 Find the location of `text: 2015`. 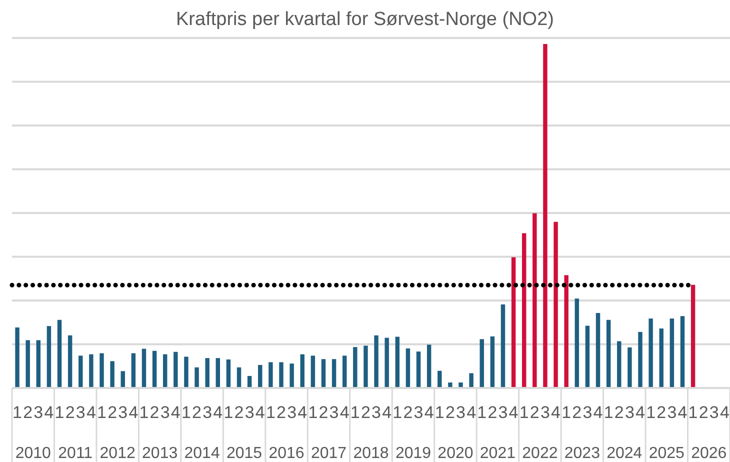

text: 2015 is located at coordinates (244, 453).